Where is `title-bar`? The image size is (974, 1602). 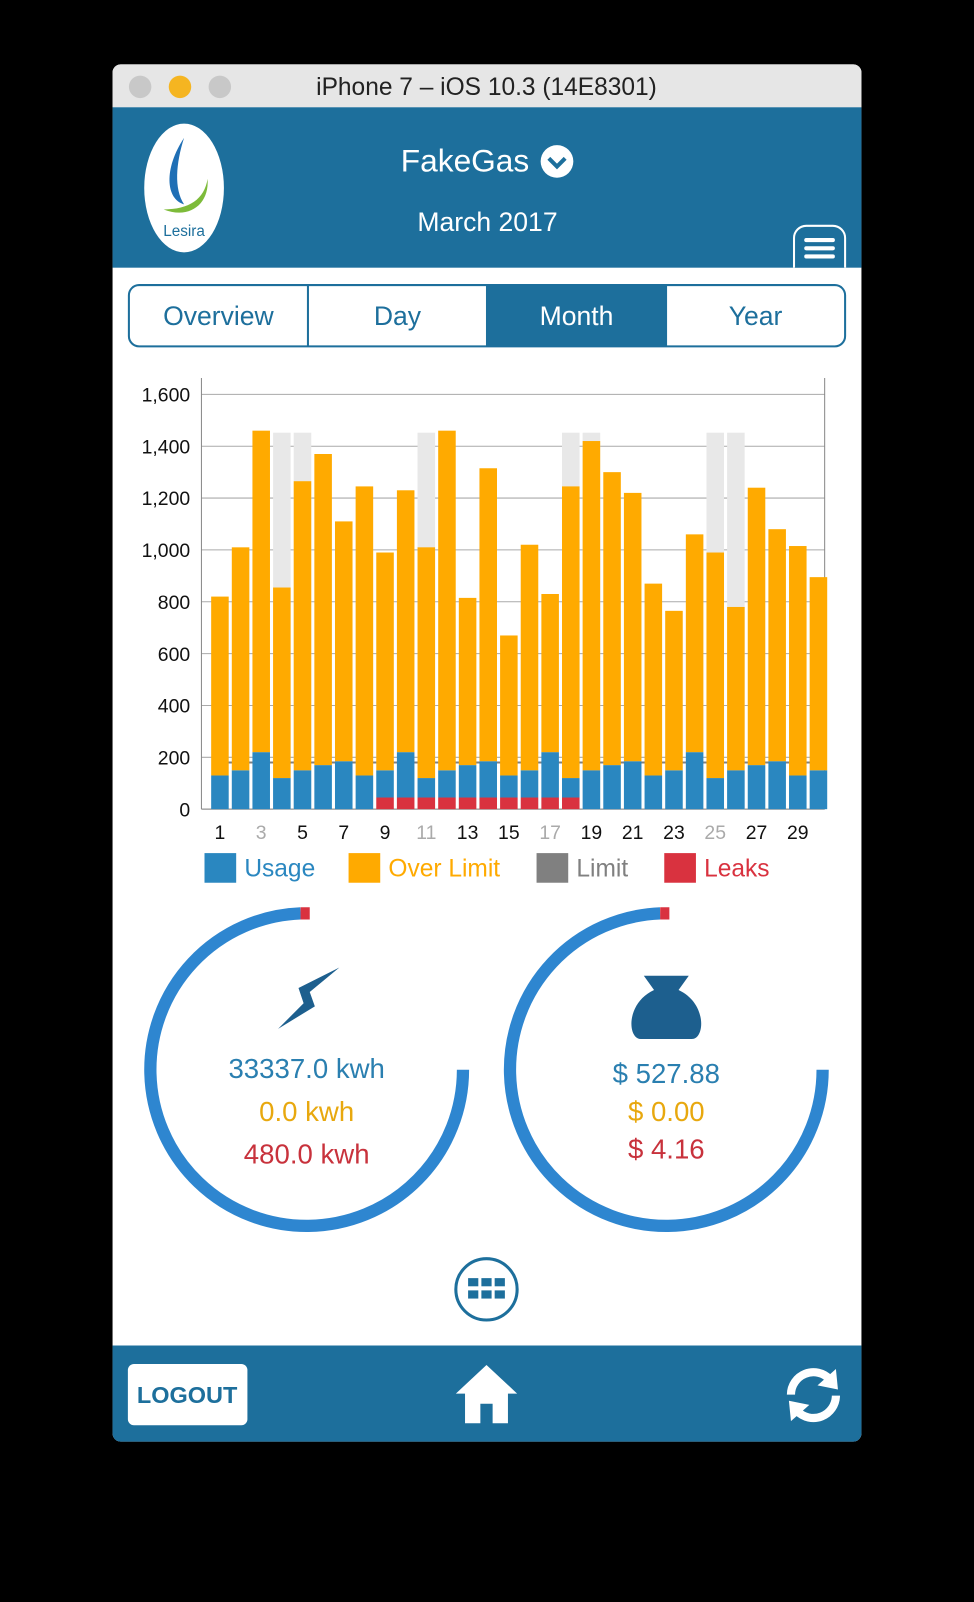 title-bar is located at coordinates (487, 86).